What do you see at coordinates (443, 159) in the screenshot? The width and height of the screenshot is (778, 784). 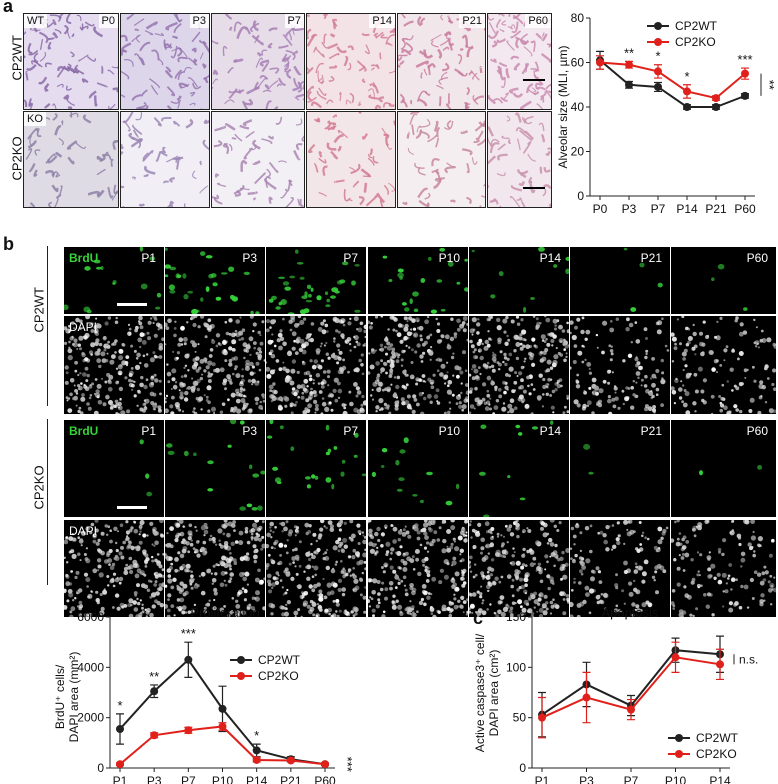 I see `histology-texture` at bounding box center [443, 159].